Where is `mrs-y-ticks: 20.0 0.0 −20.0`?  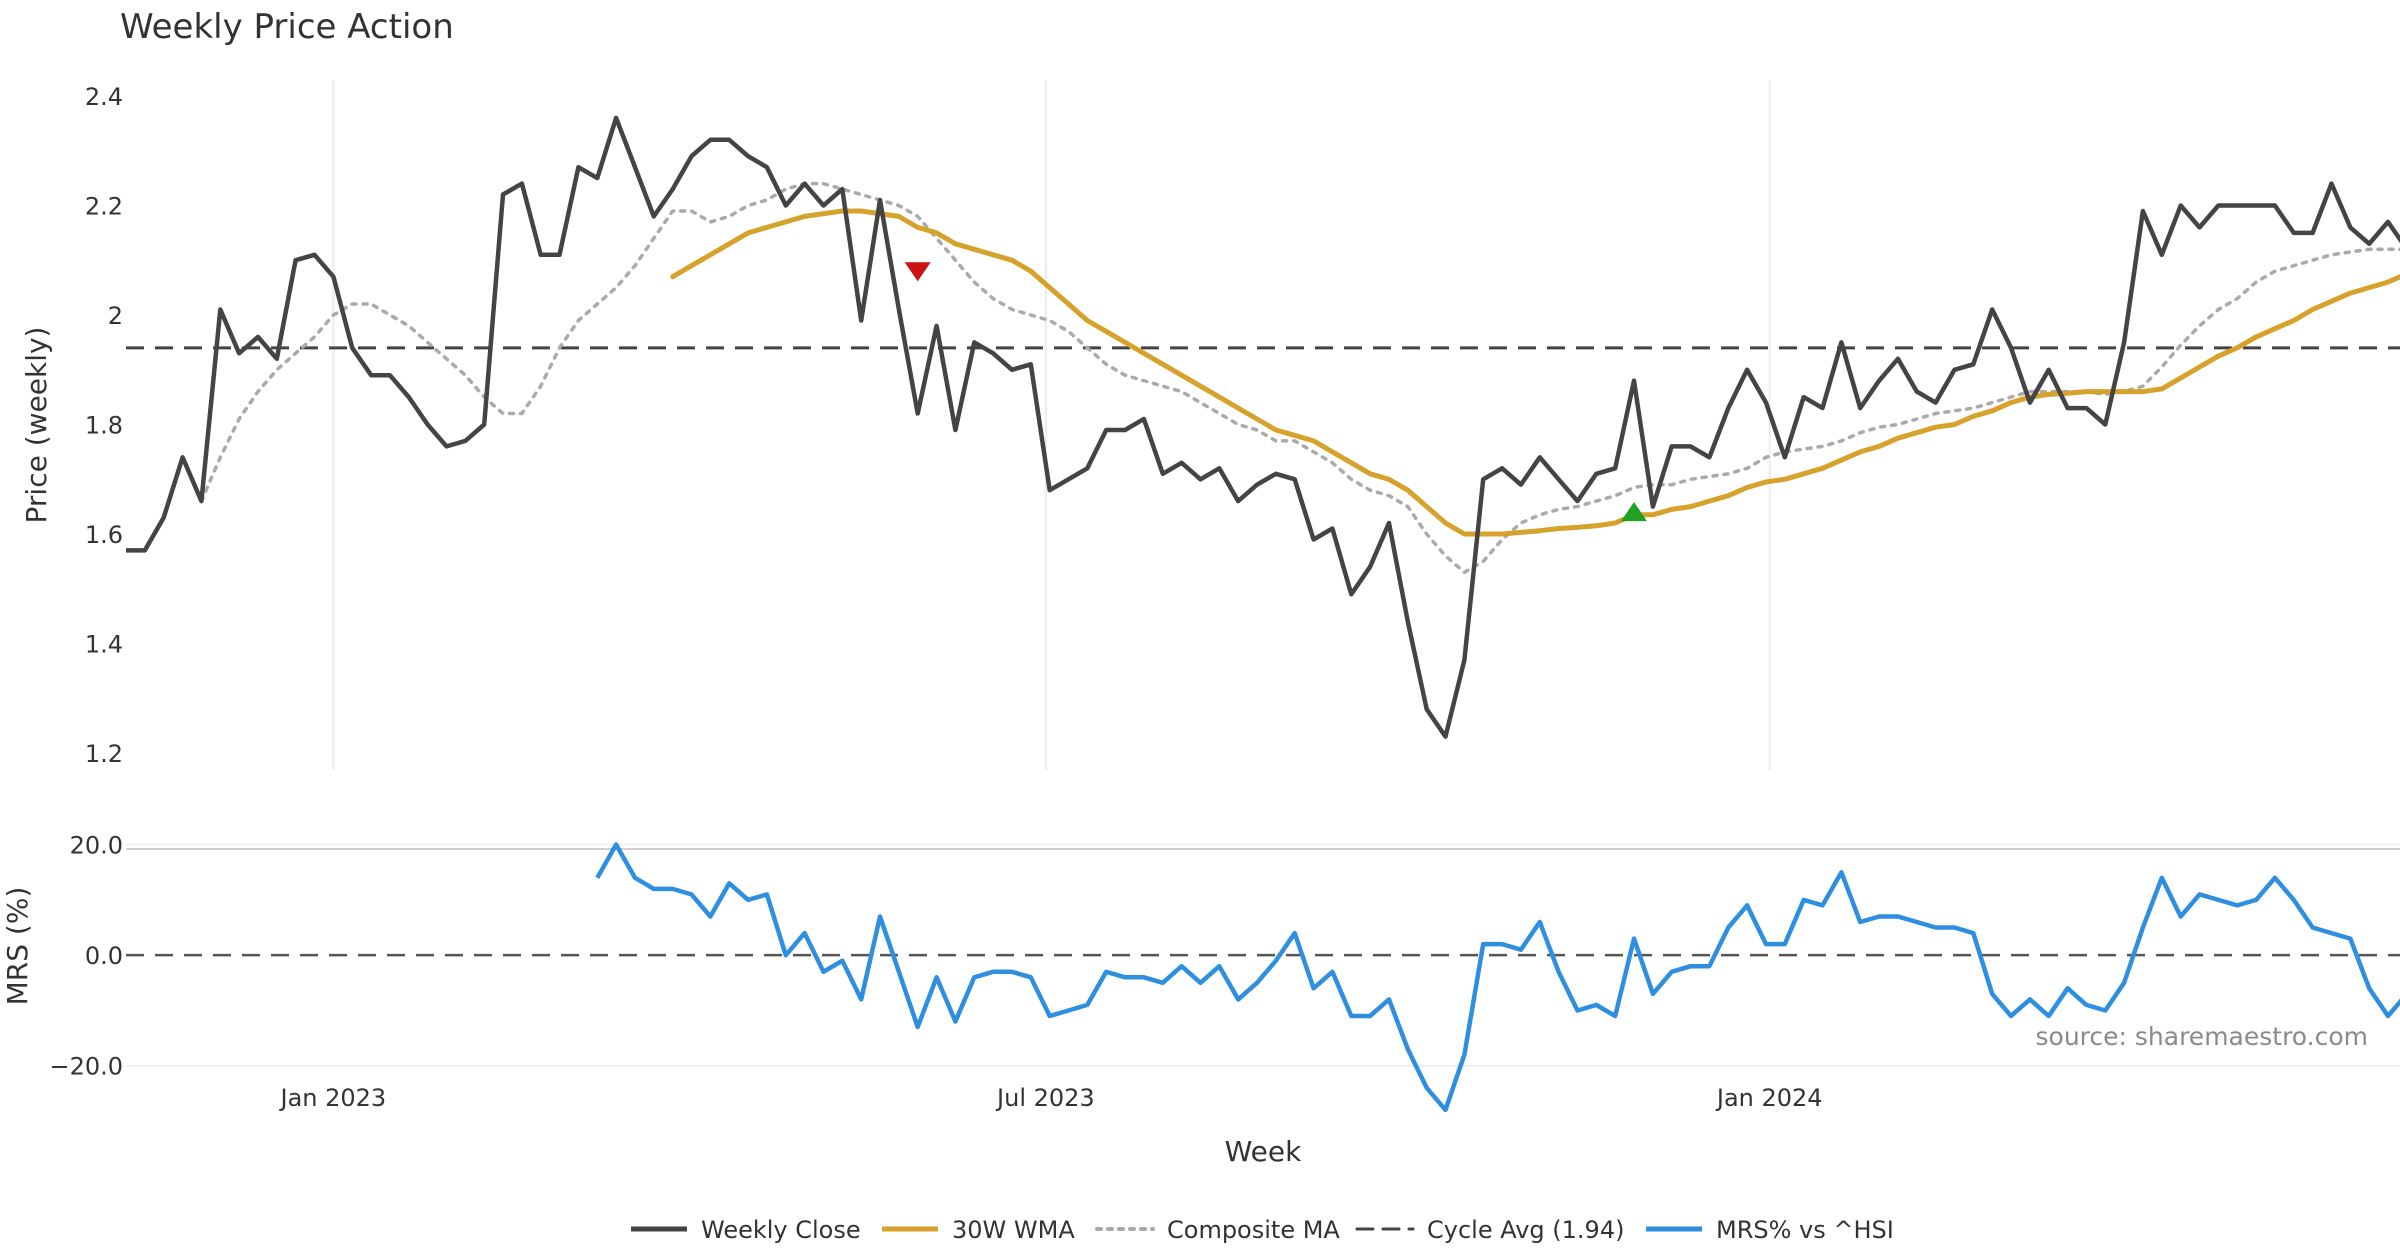 mrs-y-ticks: 20.0 0.0 −20.0 is located at coordinates (86, 956).